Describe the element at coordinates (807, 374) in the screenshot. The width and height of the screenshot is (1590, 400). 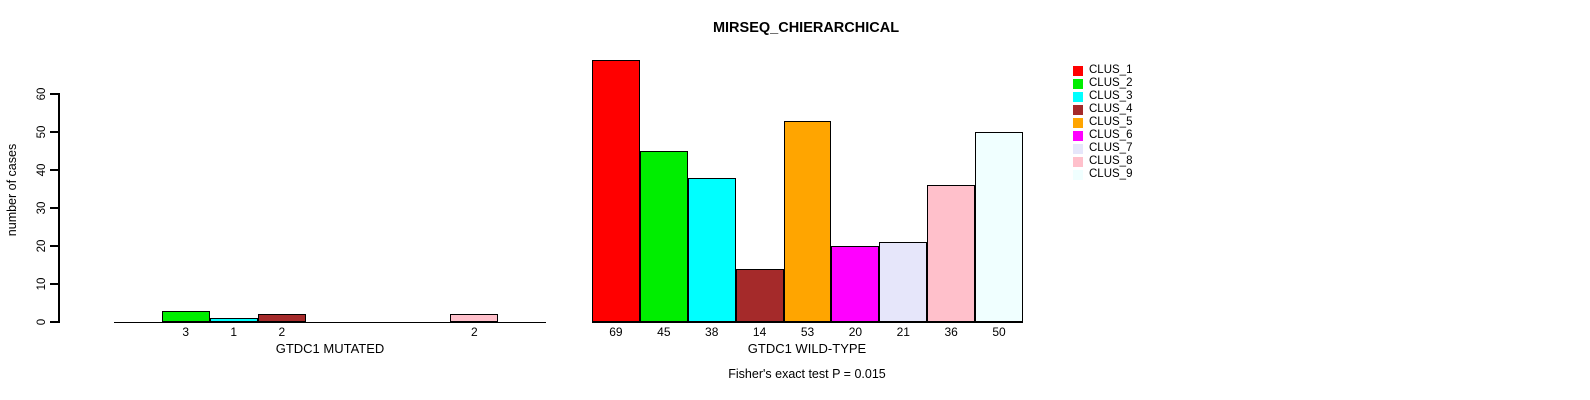
I see `fisher-test-caption: Fisher's exact test P = 0.015` at that location.